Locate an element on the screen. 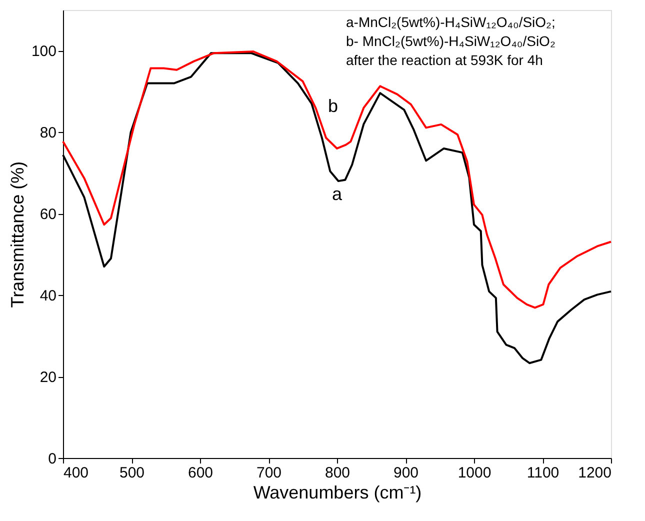 This screenshot has width=645, height=521. x-tick-label: 1000 is located at coordinates (475, 473).